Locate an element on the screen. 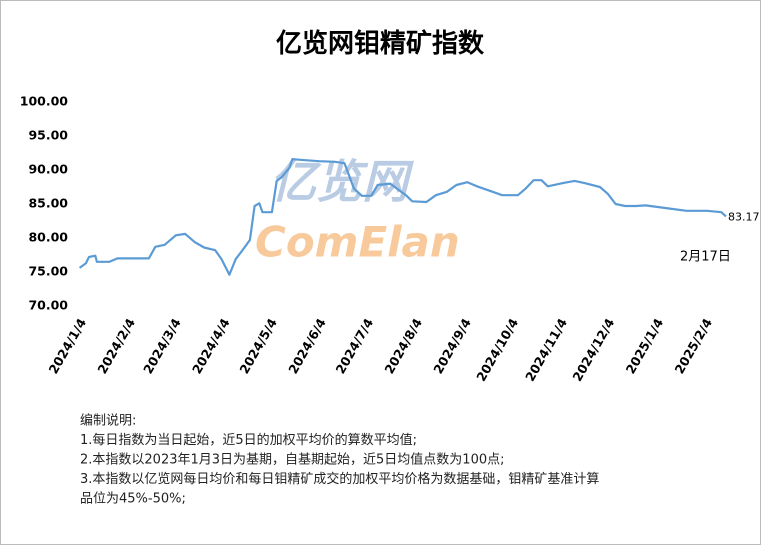 This screenshot has height=545, width=761. annotation: 2月17日 is located at coordinates (705, 257).